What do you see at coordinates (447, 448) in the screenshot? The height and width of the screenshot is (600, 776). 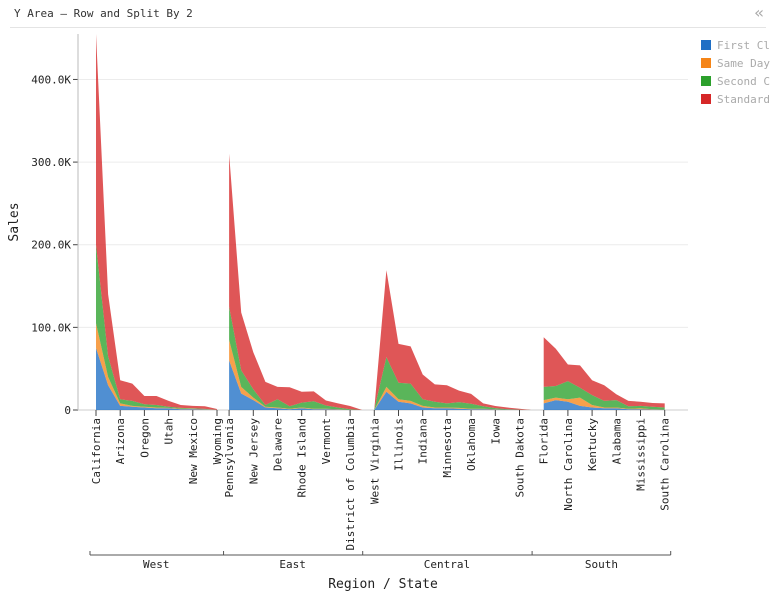 I see `x-tick-label: Minnesota` at bounding box center [447, 448].